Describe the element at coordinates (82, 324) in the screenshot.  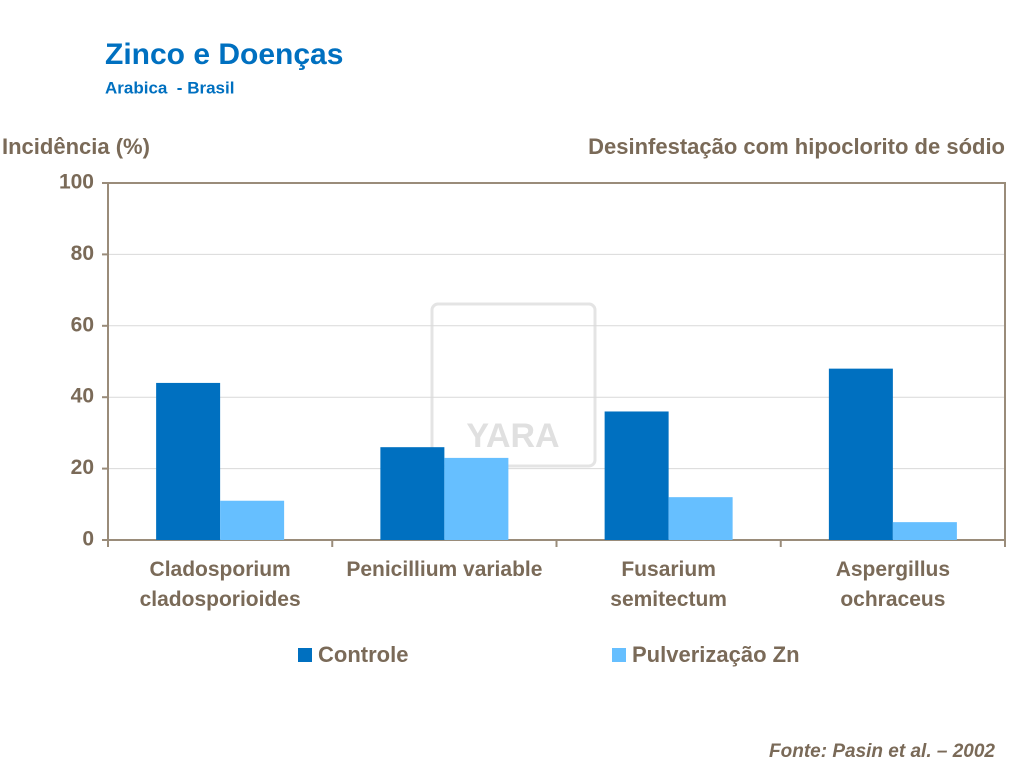
I see `y-tick-label: 60` at that location.